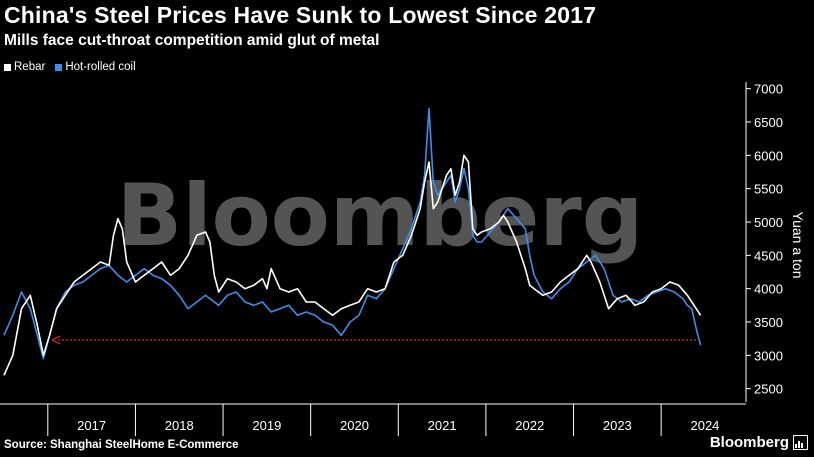 The height and width of the screenshot is (457, 814). What do you see at coordinates (380, 216) in the screenshot?
I see `watermark: Bloomberg` at bounding box center [380, 216].